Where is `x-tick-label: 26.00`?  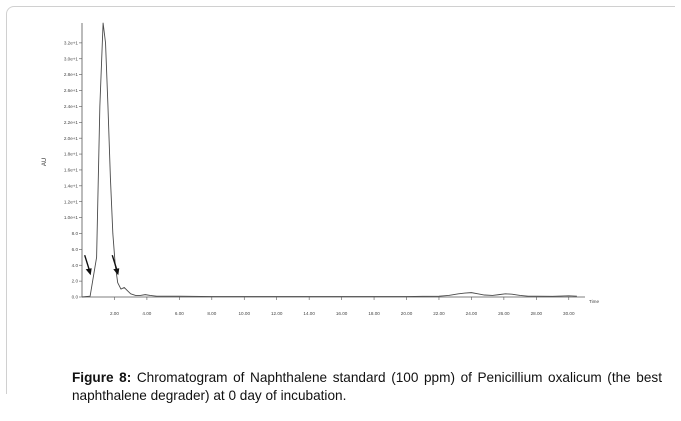
x-tick-label: 26.00 is located at coordinates (504, 313).